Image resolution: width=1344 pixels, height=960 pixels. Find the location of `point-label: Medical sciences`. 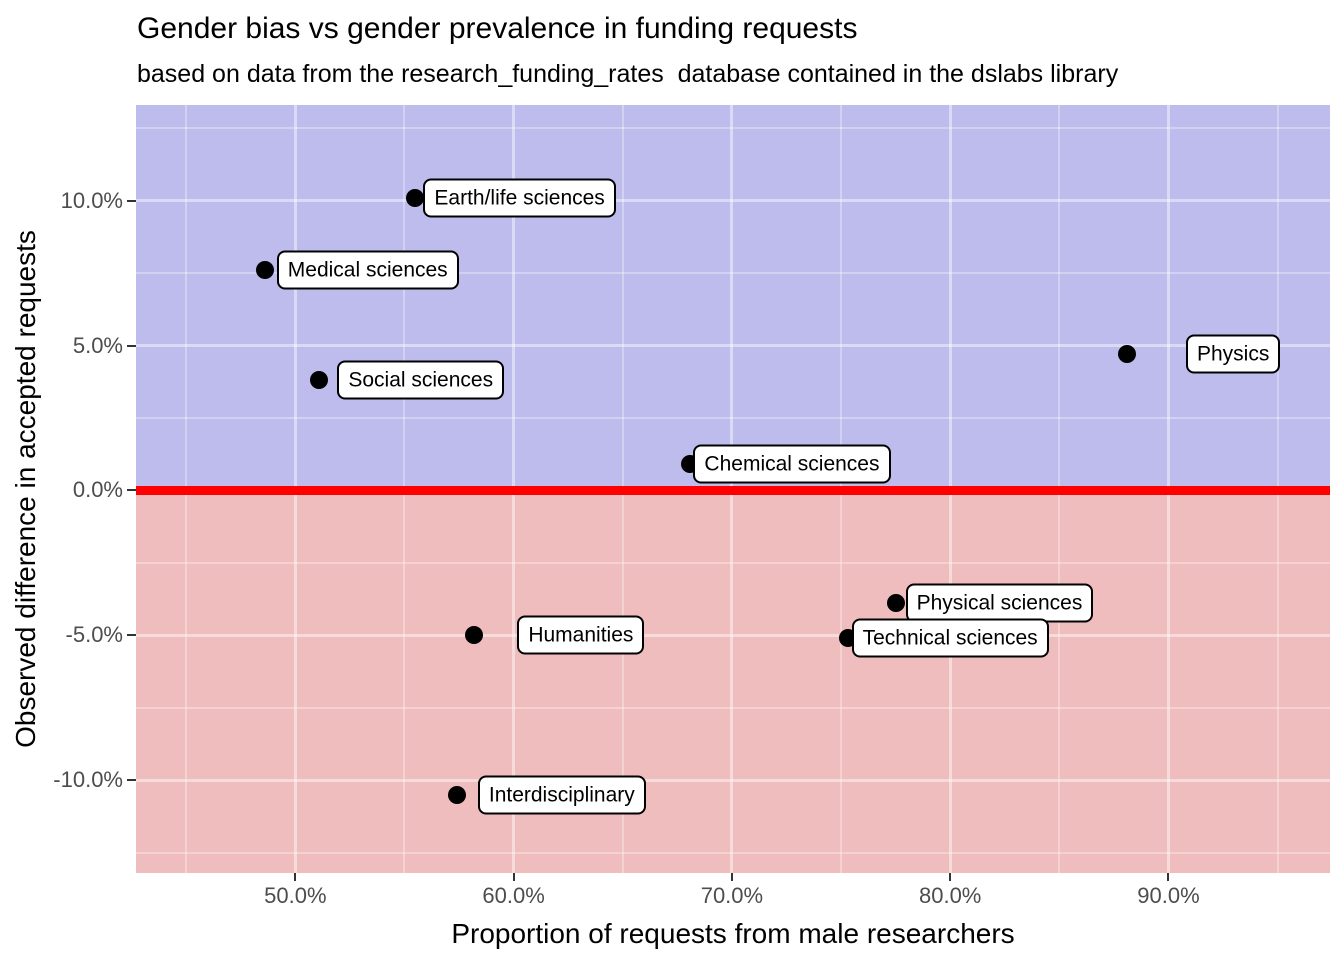

point-label: Medical sciences is located at coordinates (367, 270).